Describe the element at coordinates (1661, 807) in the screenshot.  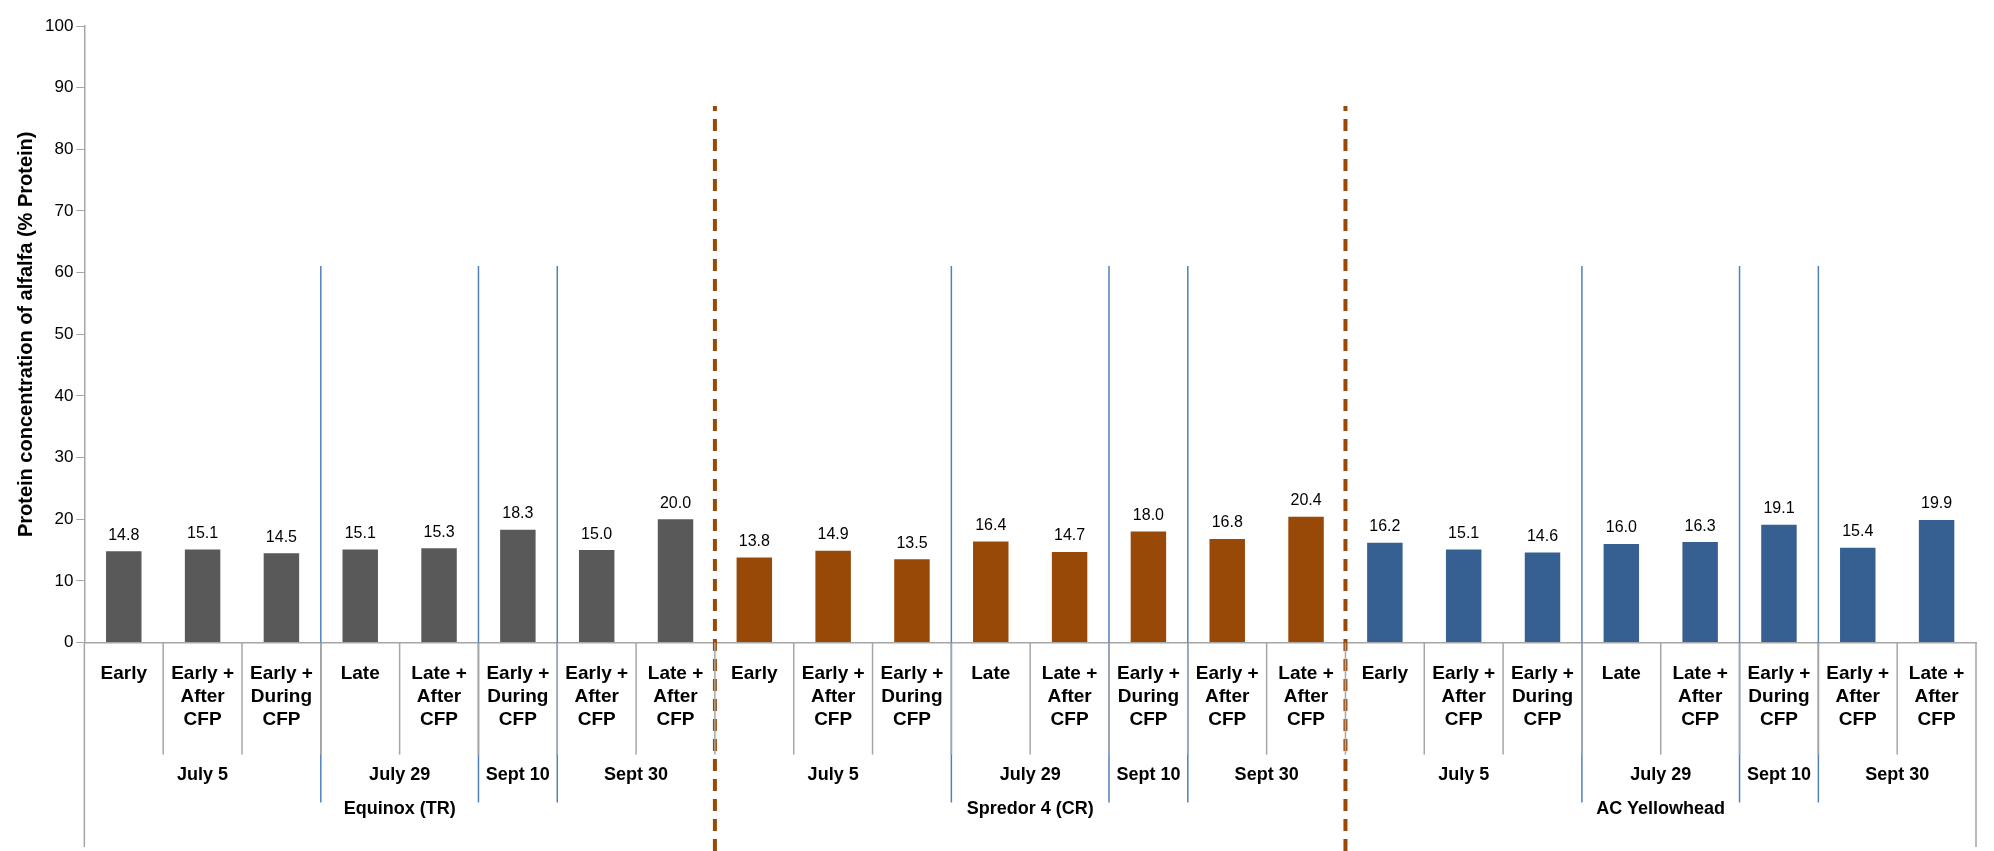
I see `text: AC Yellowhead` at that location.